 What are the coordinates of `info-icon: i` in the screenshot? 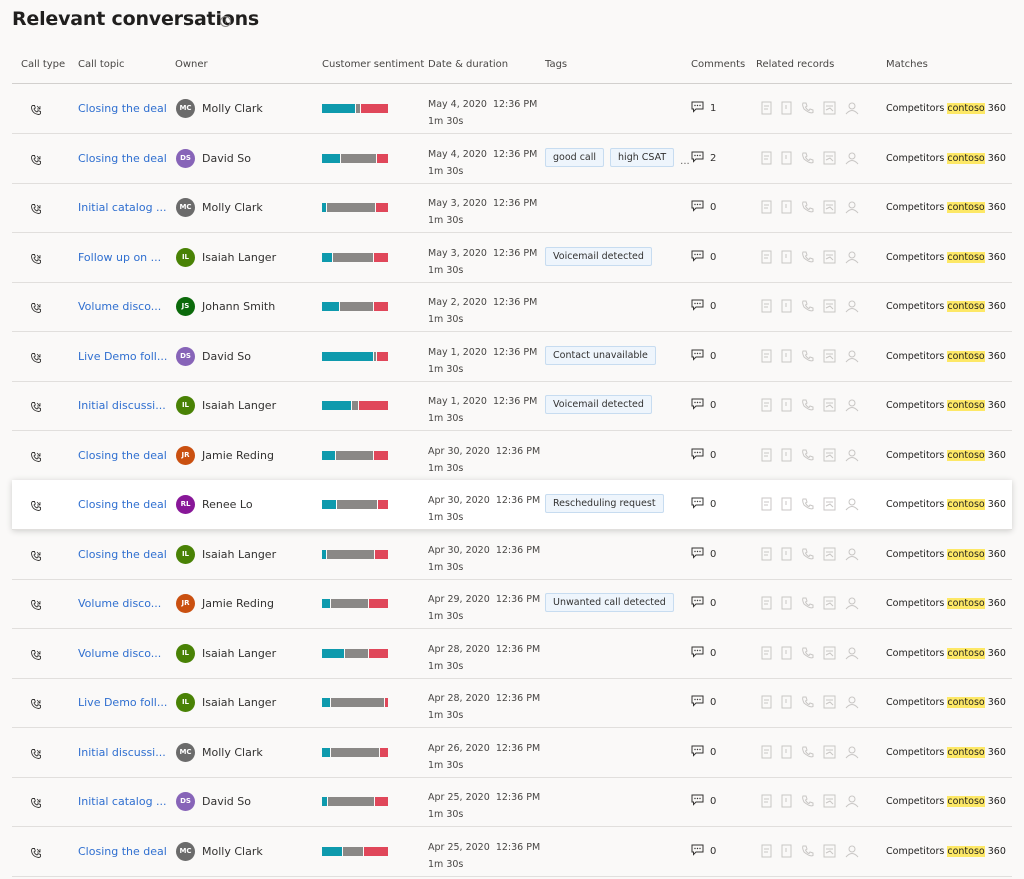 It's located at (225, 21).